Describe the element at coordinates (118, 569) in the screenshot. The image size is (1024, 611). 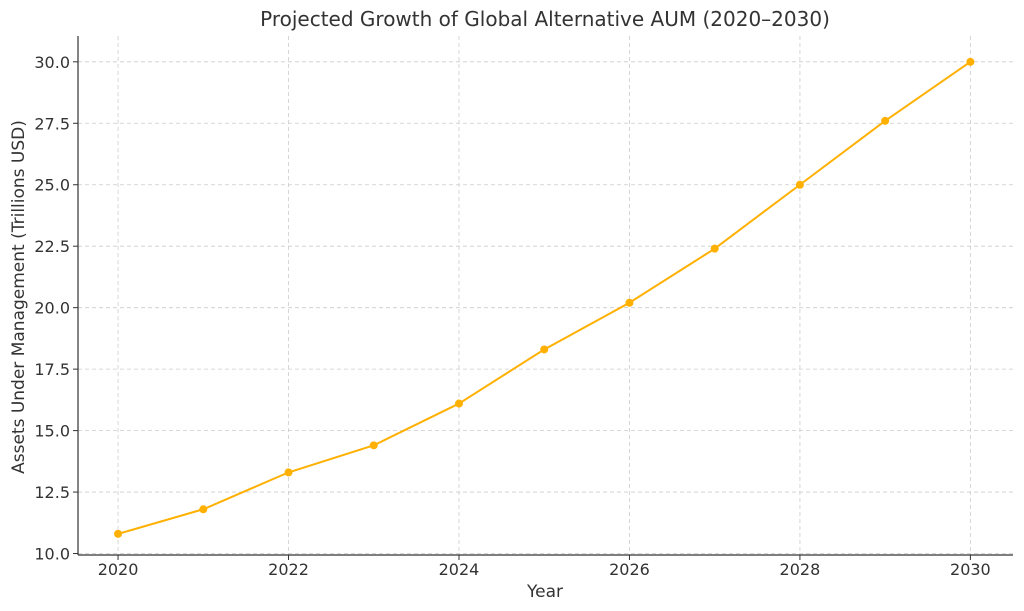
I see `x-tick-label: 2020` at that location.